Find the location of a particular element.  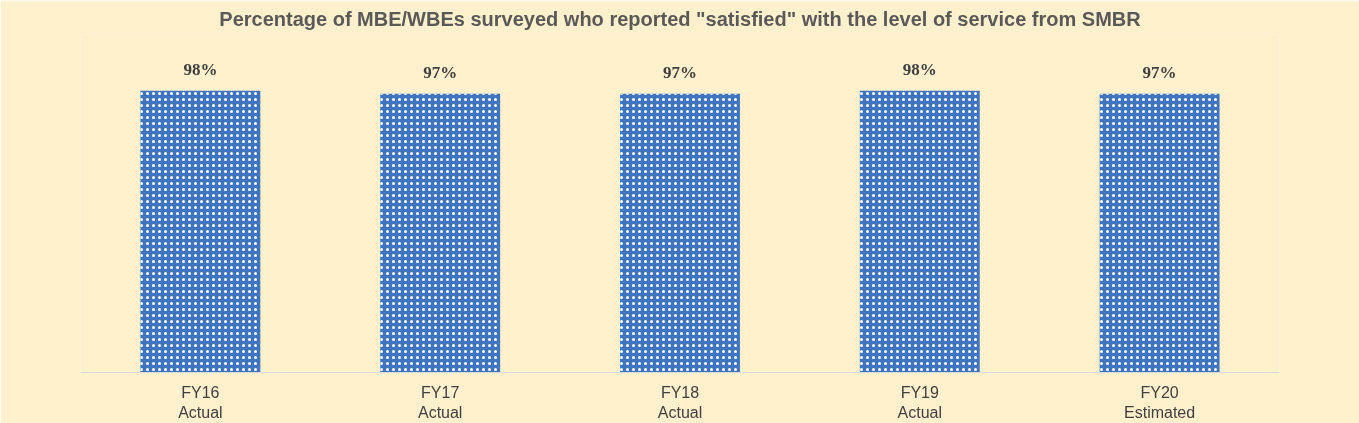

x-tick-label: FY16 Actual is located at coordinates (200, 402).